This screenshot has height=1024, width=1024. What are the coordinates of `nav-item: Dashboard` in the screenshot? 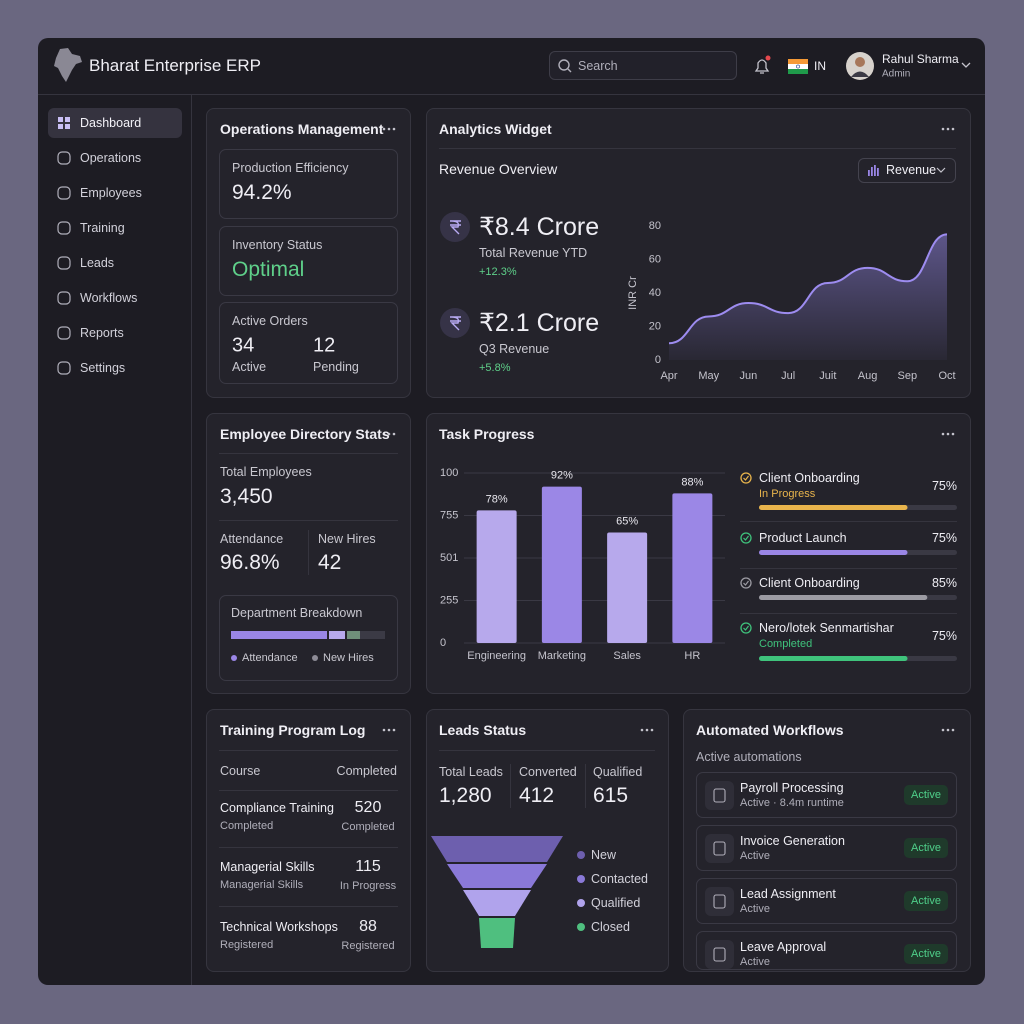 It's located at (111, 123).